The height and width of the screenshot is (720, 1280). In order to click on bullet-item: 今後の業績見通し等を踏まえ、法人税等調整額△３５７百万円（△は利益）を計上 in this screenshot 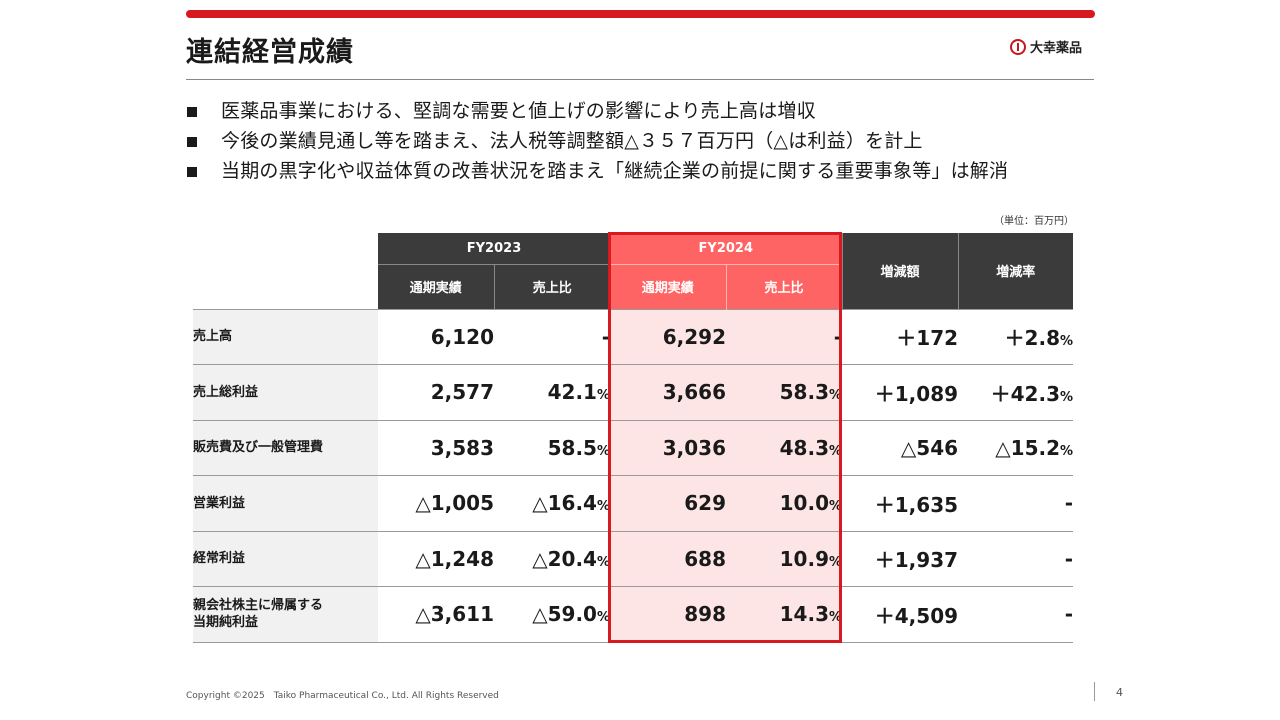, I will do `click(597, 141)`.